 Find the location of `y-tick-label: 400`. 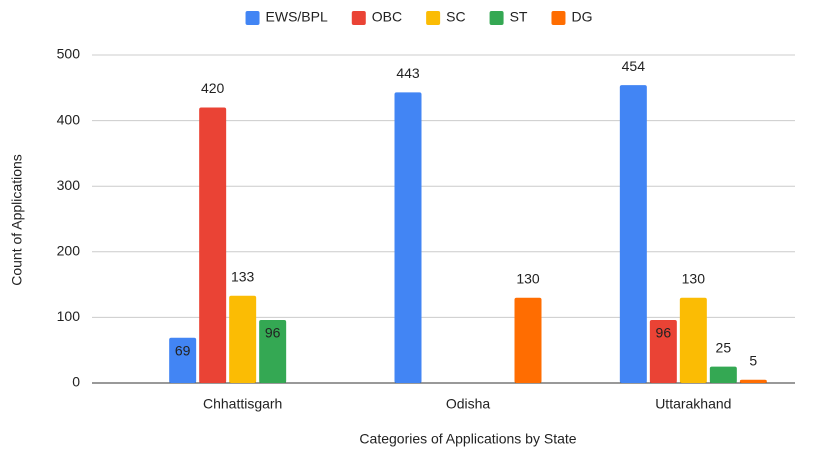

y-tick-label: 400 is located at coordinates (69, 119).